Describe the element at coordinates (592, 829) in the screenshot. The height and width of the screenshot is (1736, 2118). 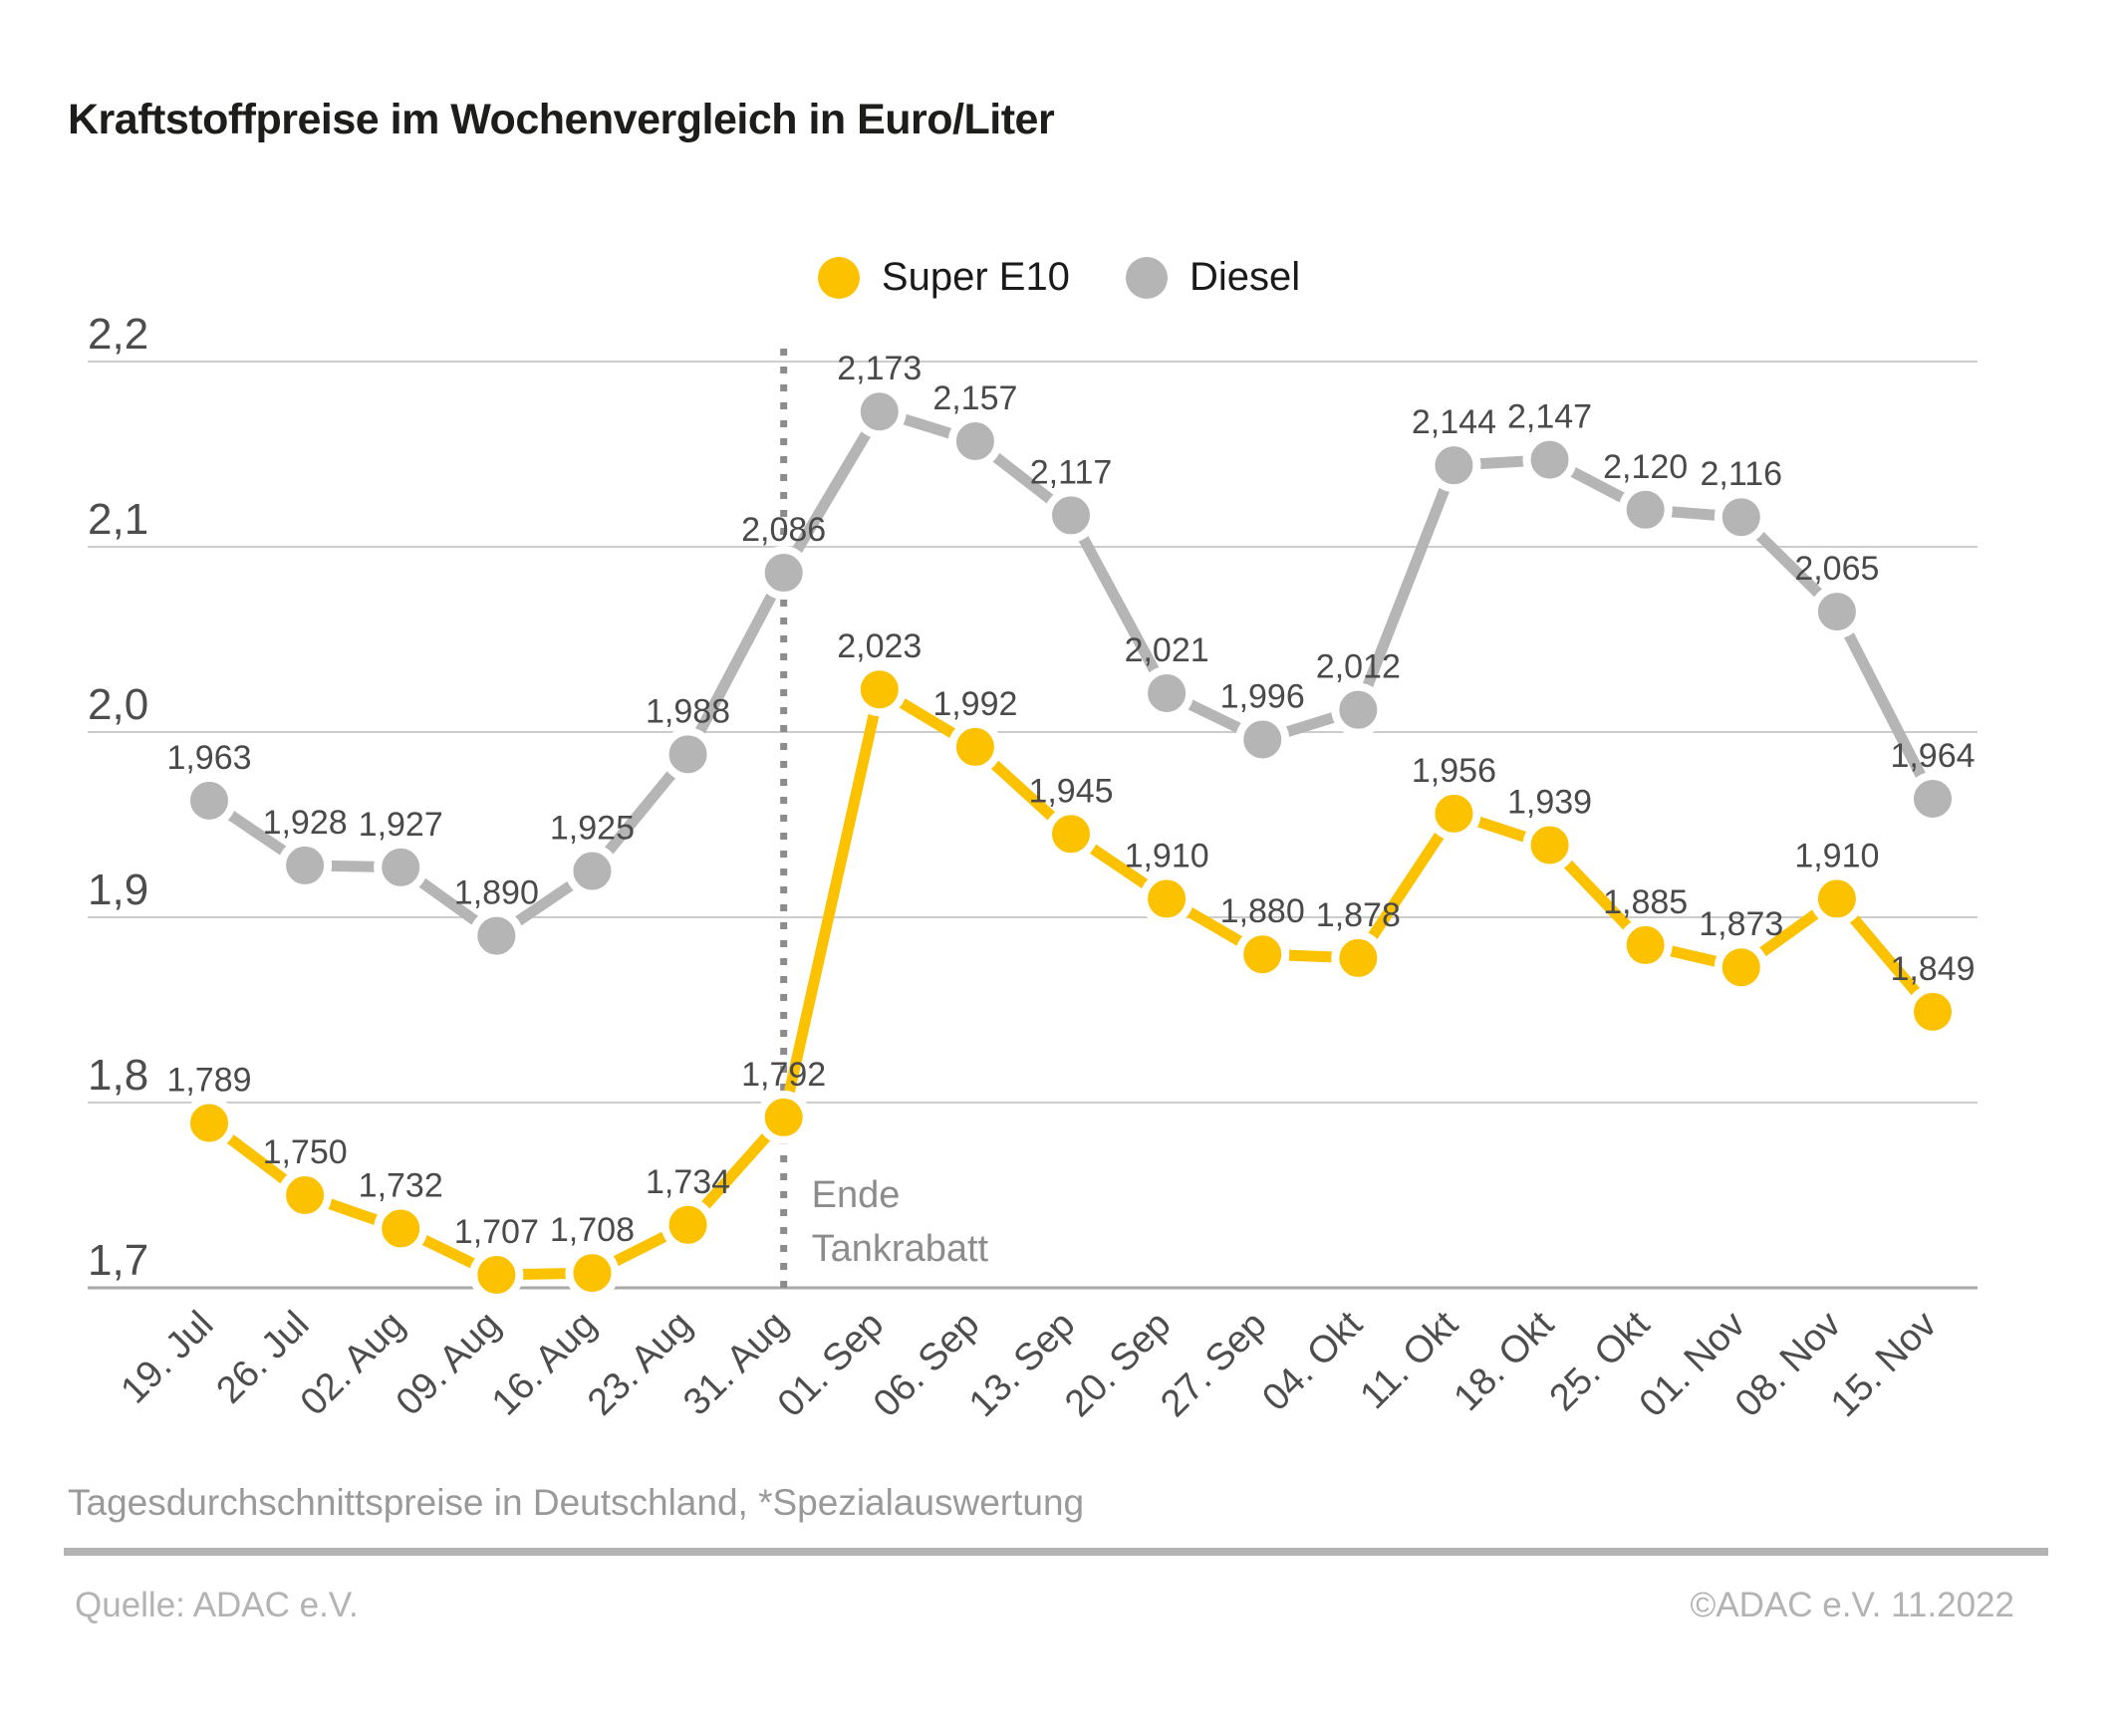
I see `data-label-diesel: 1,925` at that location.